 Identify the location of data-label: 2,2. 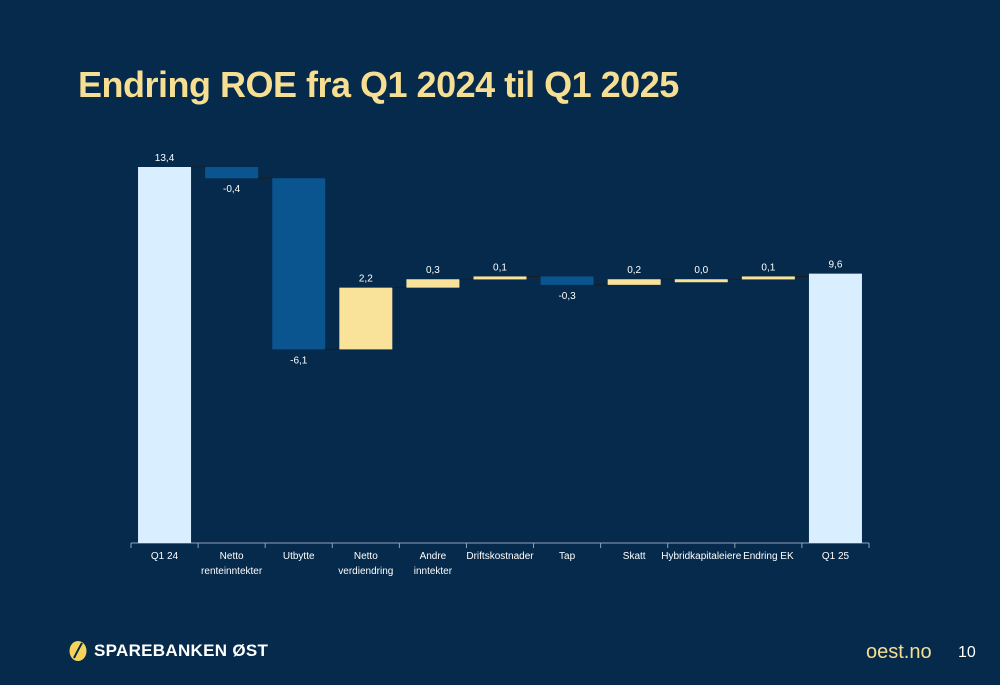
(366, 279).